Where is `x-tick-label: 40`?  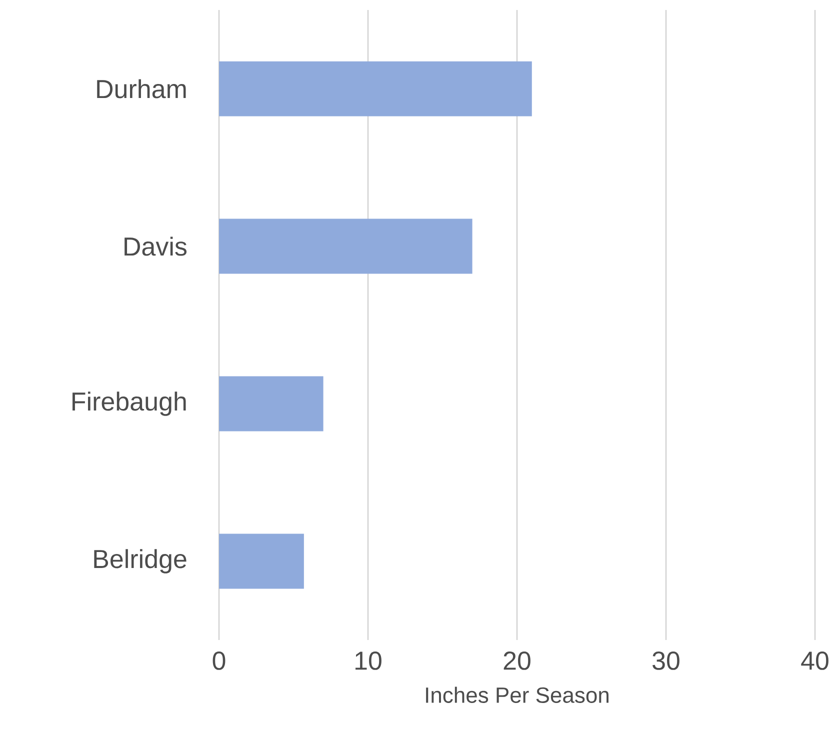
x-tick-label: 40 is located at coordinates (814, 661).